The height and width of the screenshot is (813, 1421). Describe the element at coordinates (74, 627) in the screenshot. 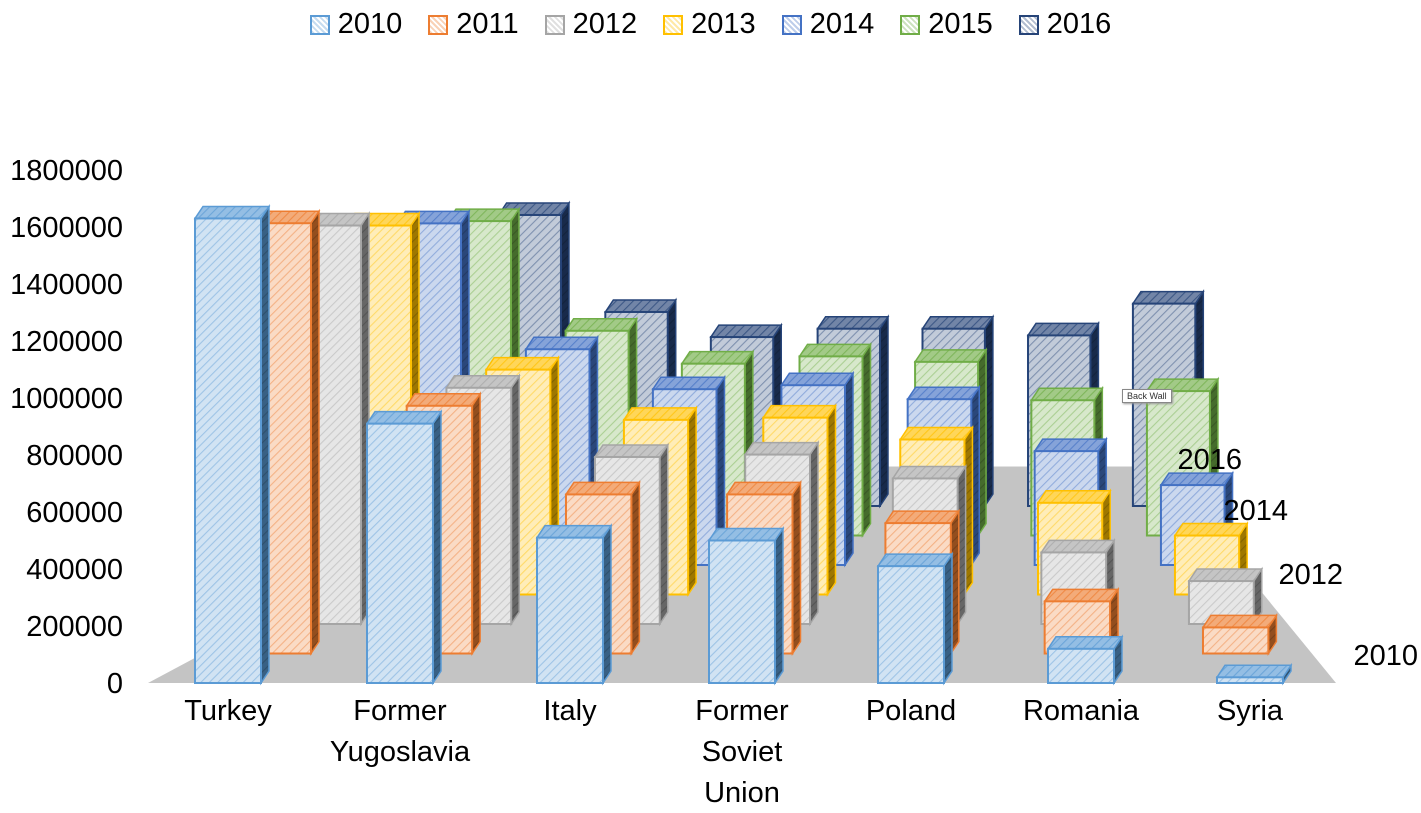

I see `y-tick-label: 200000` at that location.